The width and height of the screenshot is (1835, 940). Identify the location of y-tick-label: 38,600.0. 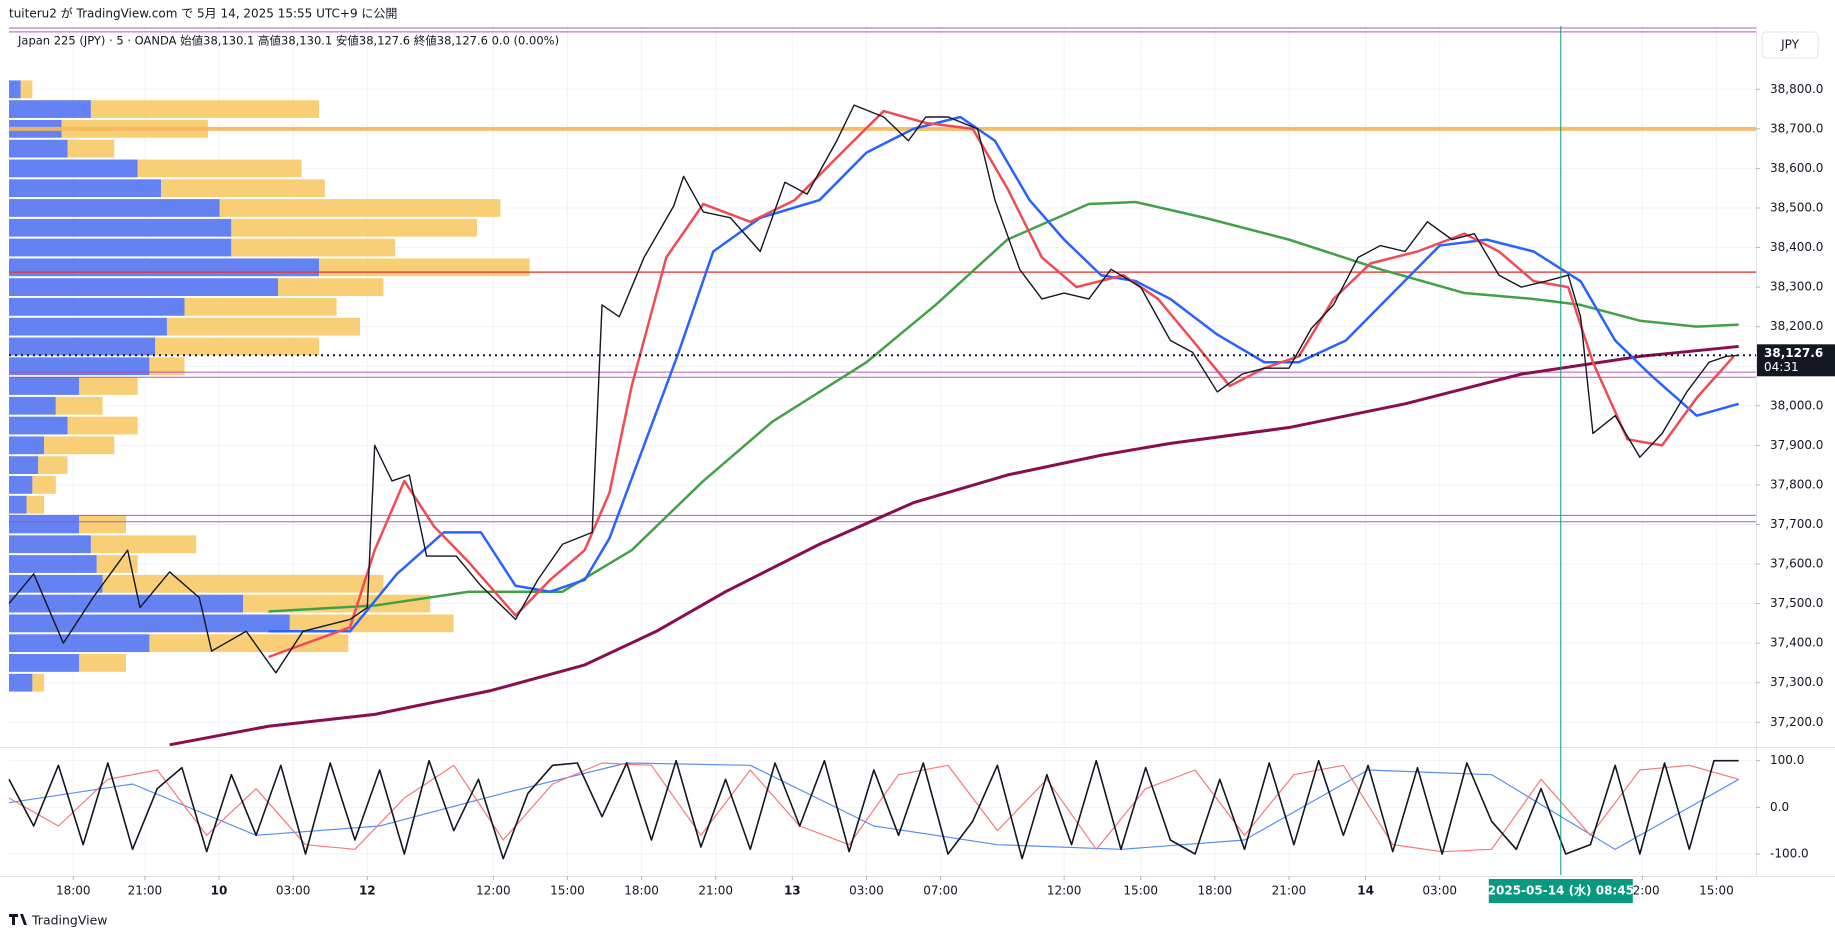
(1796, 168).